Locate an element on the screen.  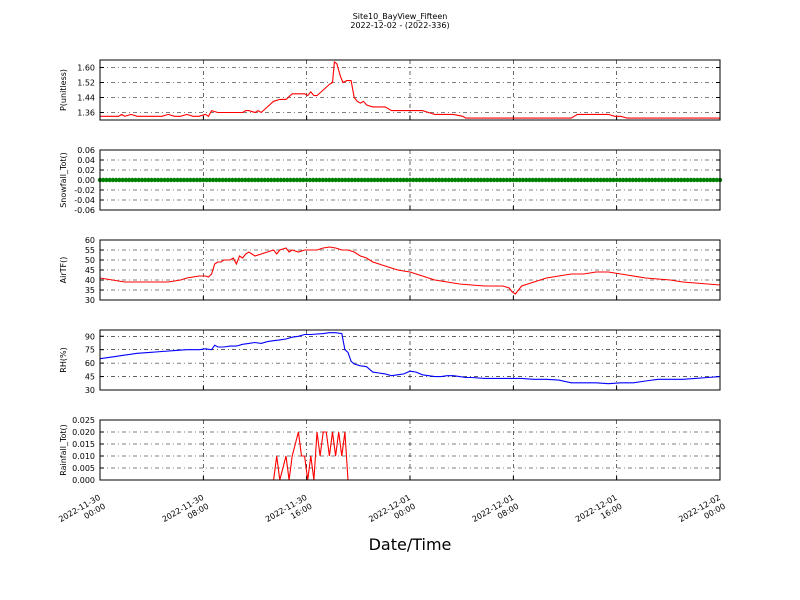
air-temp-ytick-label: 55 is located at coordinates (90, 250).